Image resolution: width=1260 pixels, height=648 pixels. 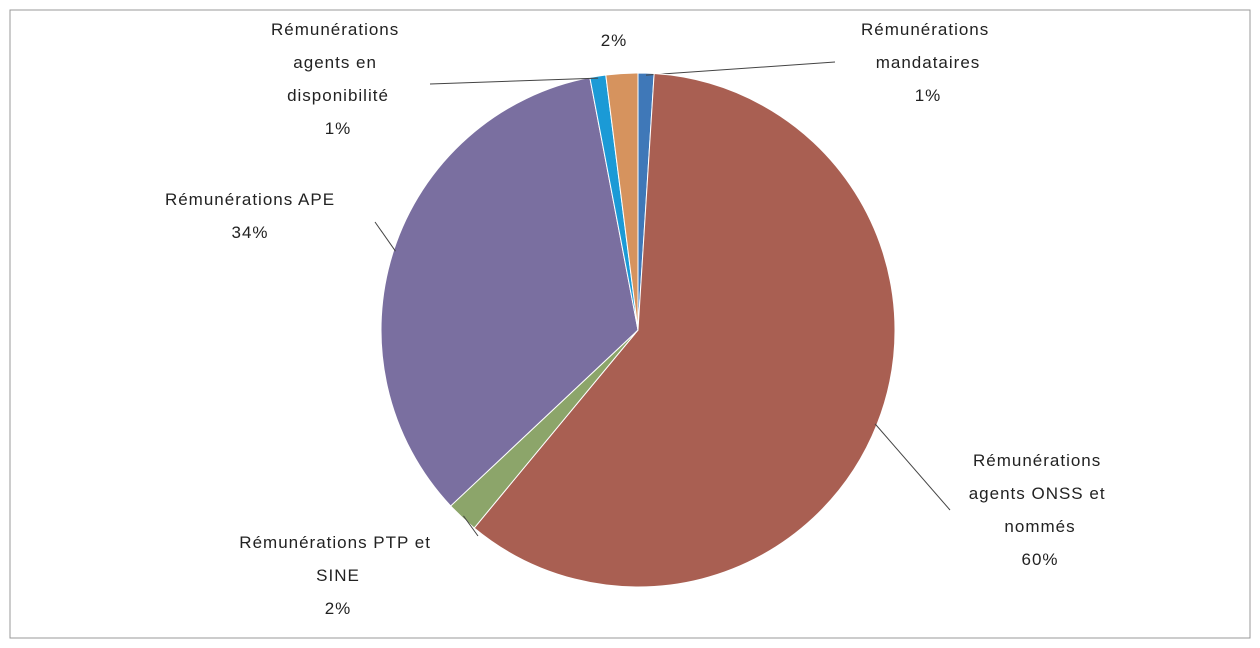 I want to click on slice-label-line: nommés, so click(x=1039, y=526).